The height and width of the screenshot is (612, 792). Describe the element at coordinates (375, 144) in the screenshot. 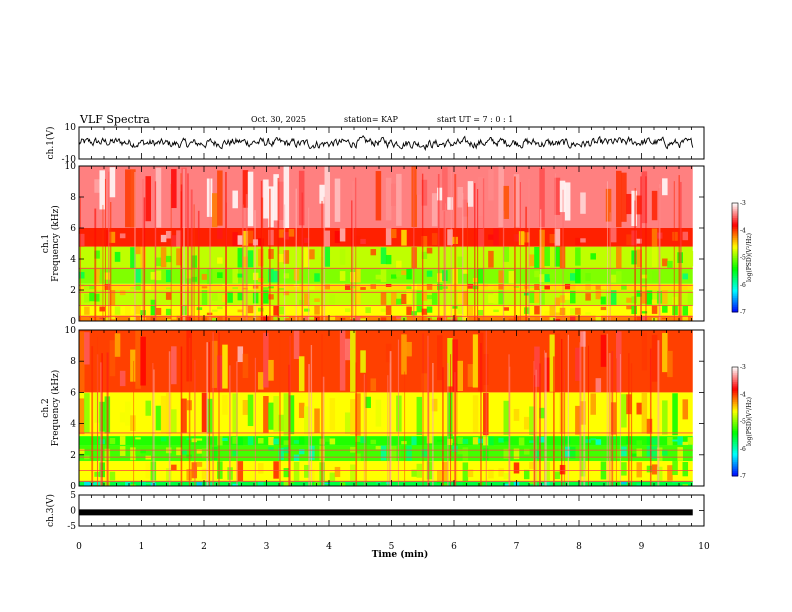

I see `ch1-waveform-panel: 10 -10 ch.1(V)` at that location.